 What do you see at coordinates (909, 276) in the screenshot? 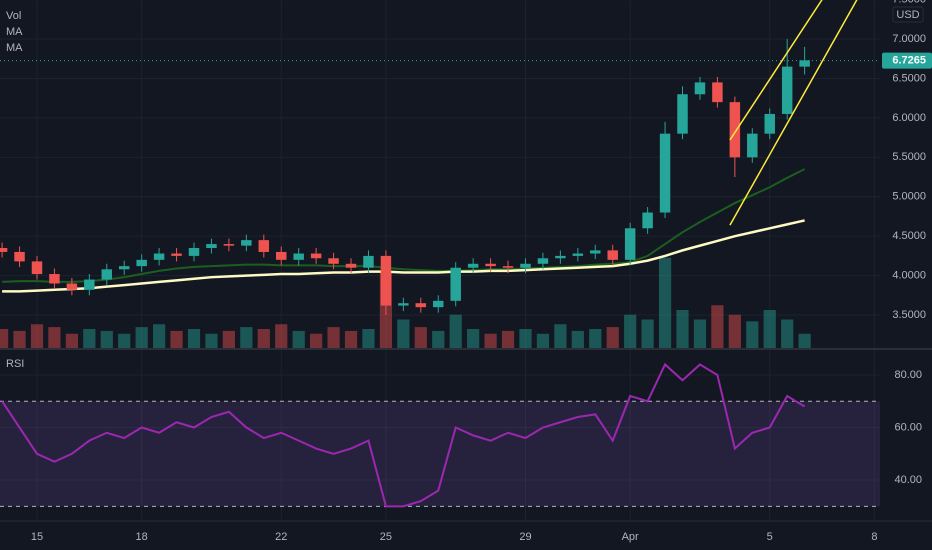
I see `y-tick-label: 4.0000` at bounding box center [909, 276].